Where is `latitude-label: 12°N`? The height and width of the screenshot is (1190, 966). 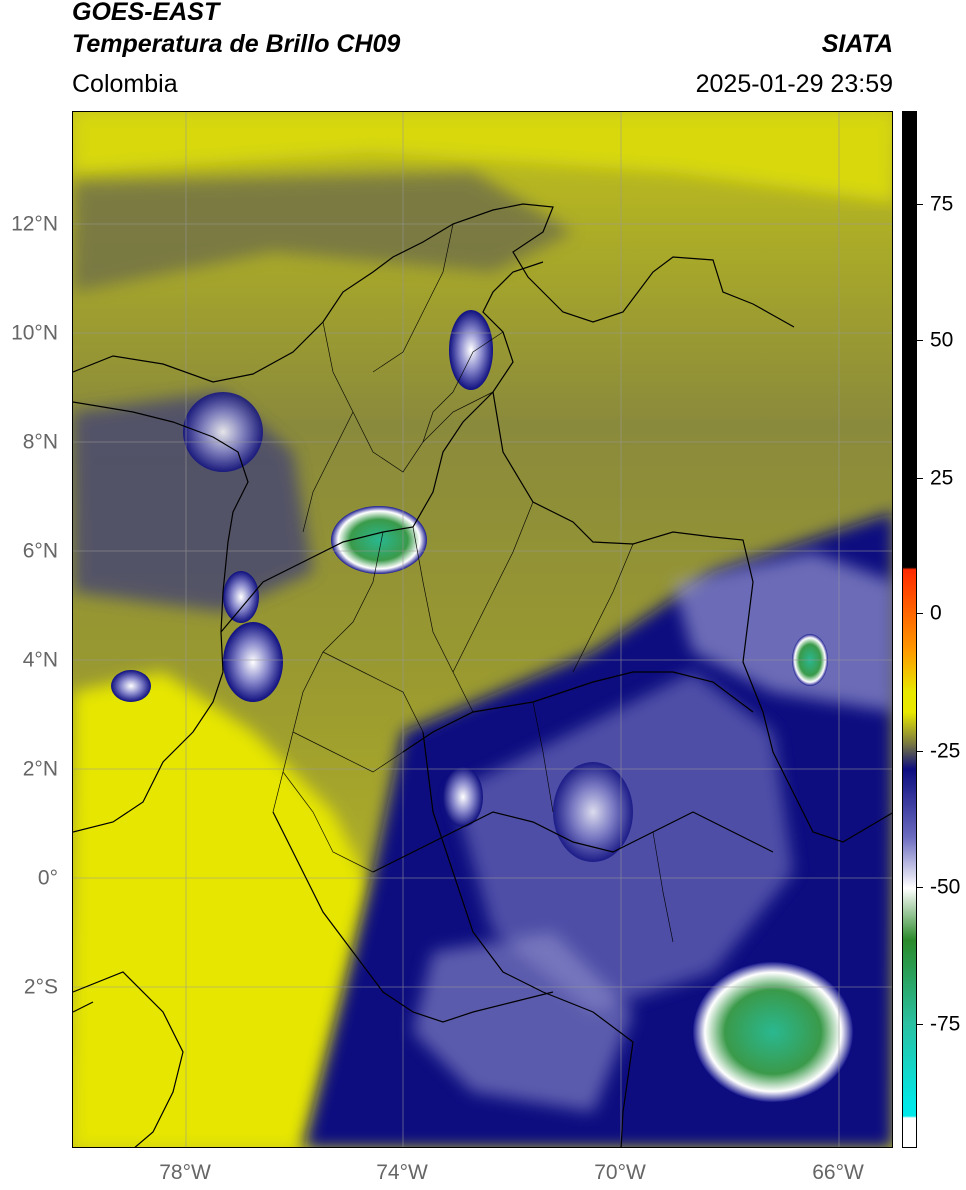 latitude-label: 12°N is located at coordinates (34, 224).